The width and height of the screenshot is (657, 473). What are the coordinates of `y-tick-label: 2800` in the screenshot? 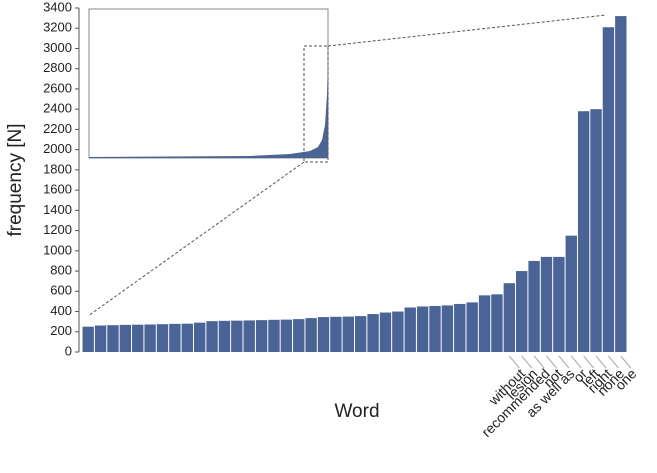 It's located at (57, 67).